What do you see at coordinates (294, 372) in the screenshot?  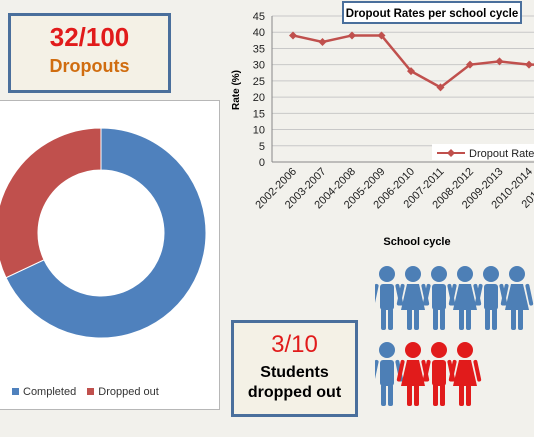 I see `students-kpi-label-line1: Students` at bounding box center [294, 372].